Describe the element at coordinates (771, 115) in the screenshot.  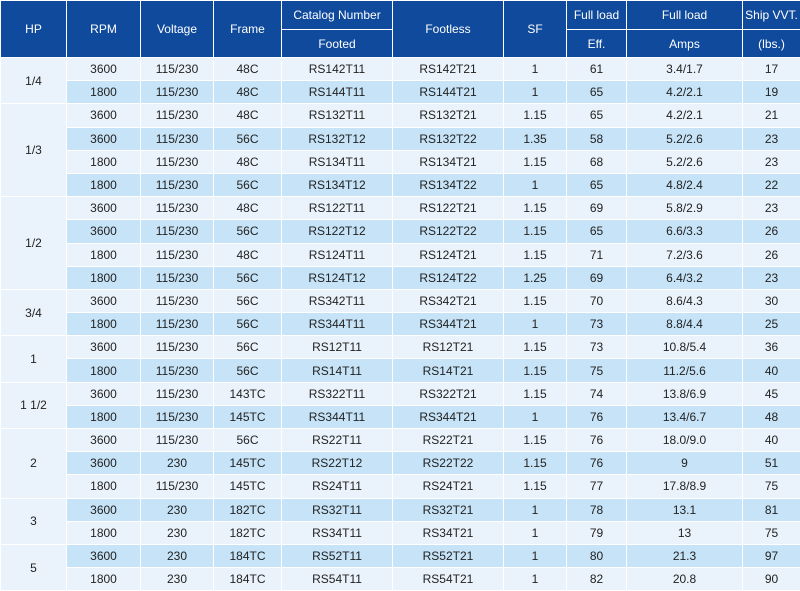
I see `ship-weight-cell: 21` at that location.